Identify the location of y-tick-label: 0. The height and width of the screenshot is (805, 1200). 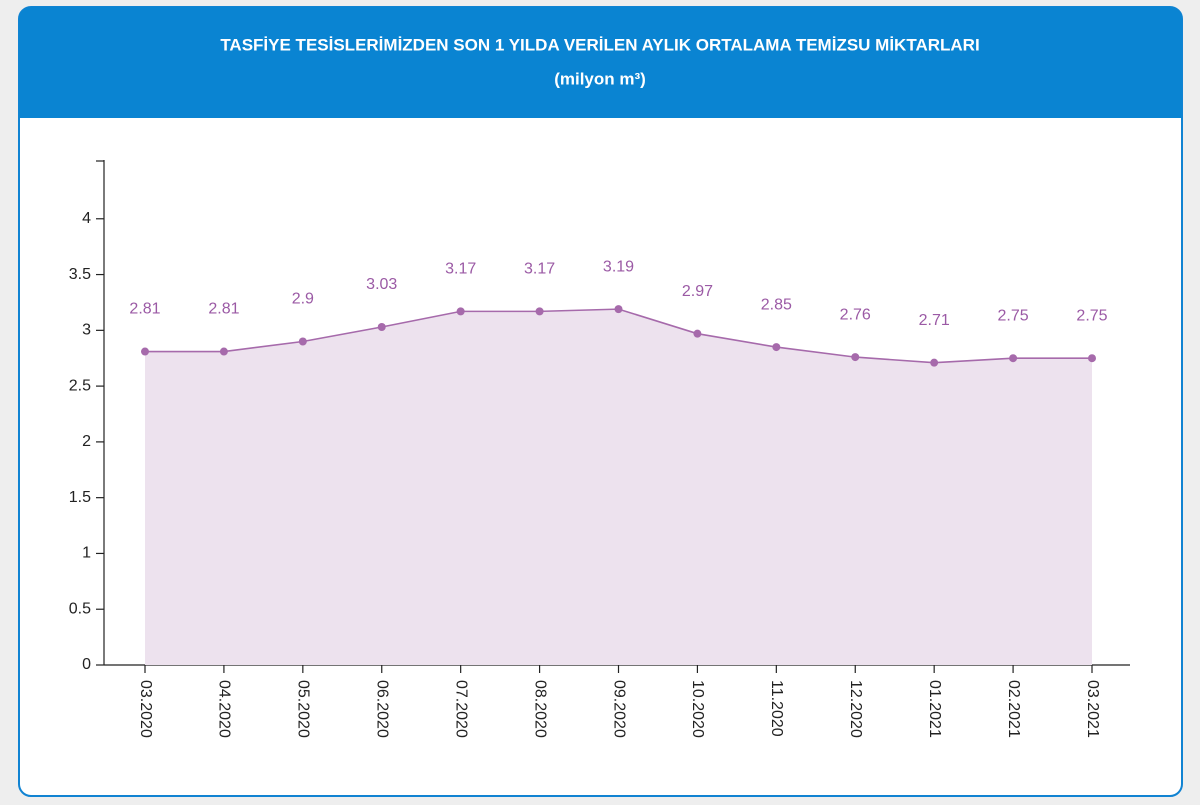
(86, 664).